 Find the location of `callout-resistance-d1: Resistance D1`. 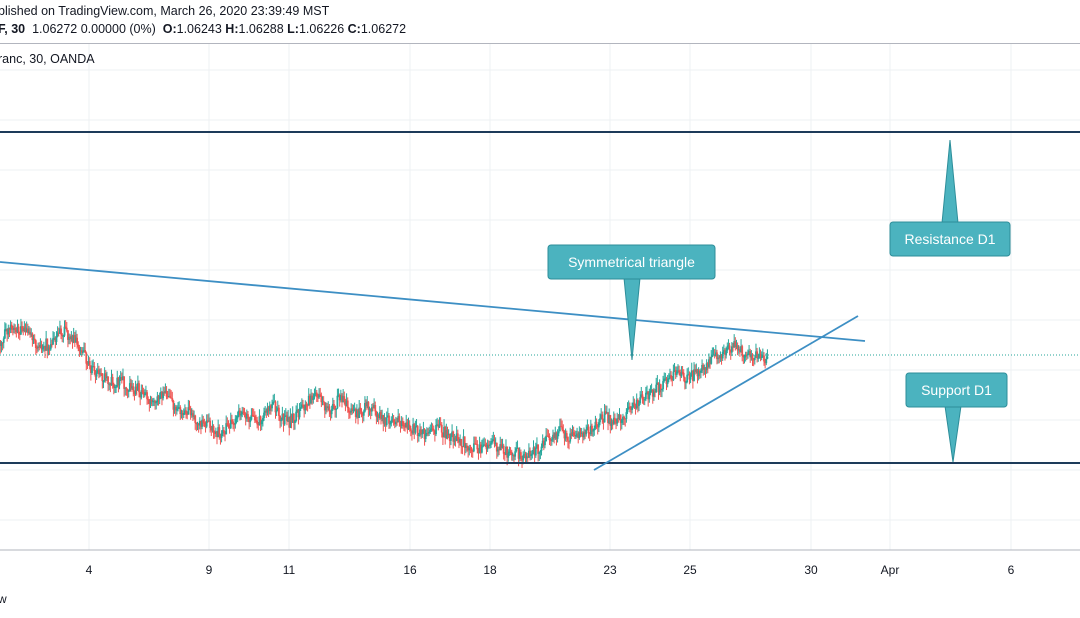

callout-resistance-d1: Resistance D1 is located at coordinates (950, 198).